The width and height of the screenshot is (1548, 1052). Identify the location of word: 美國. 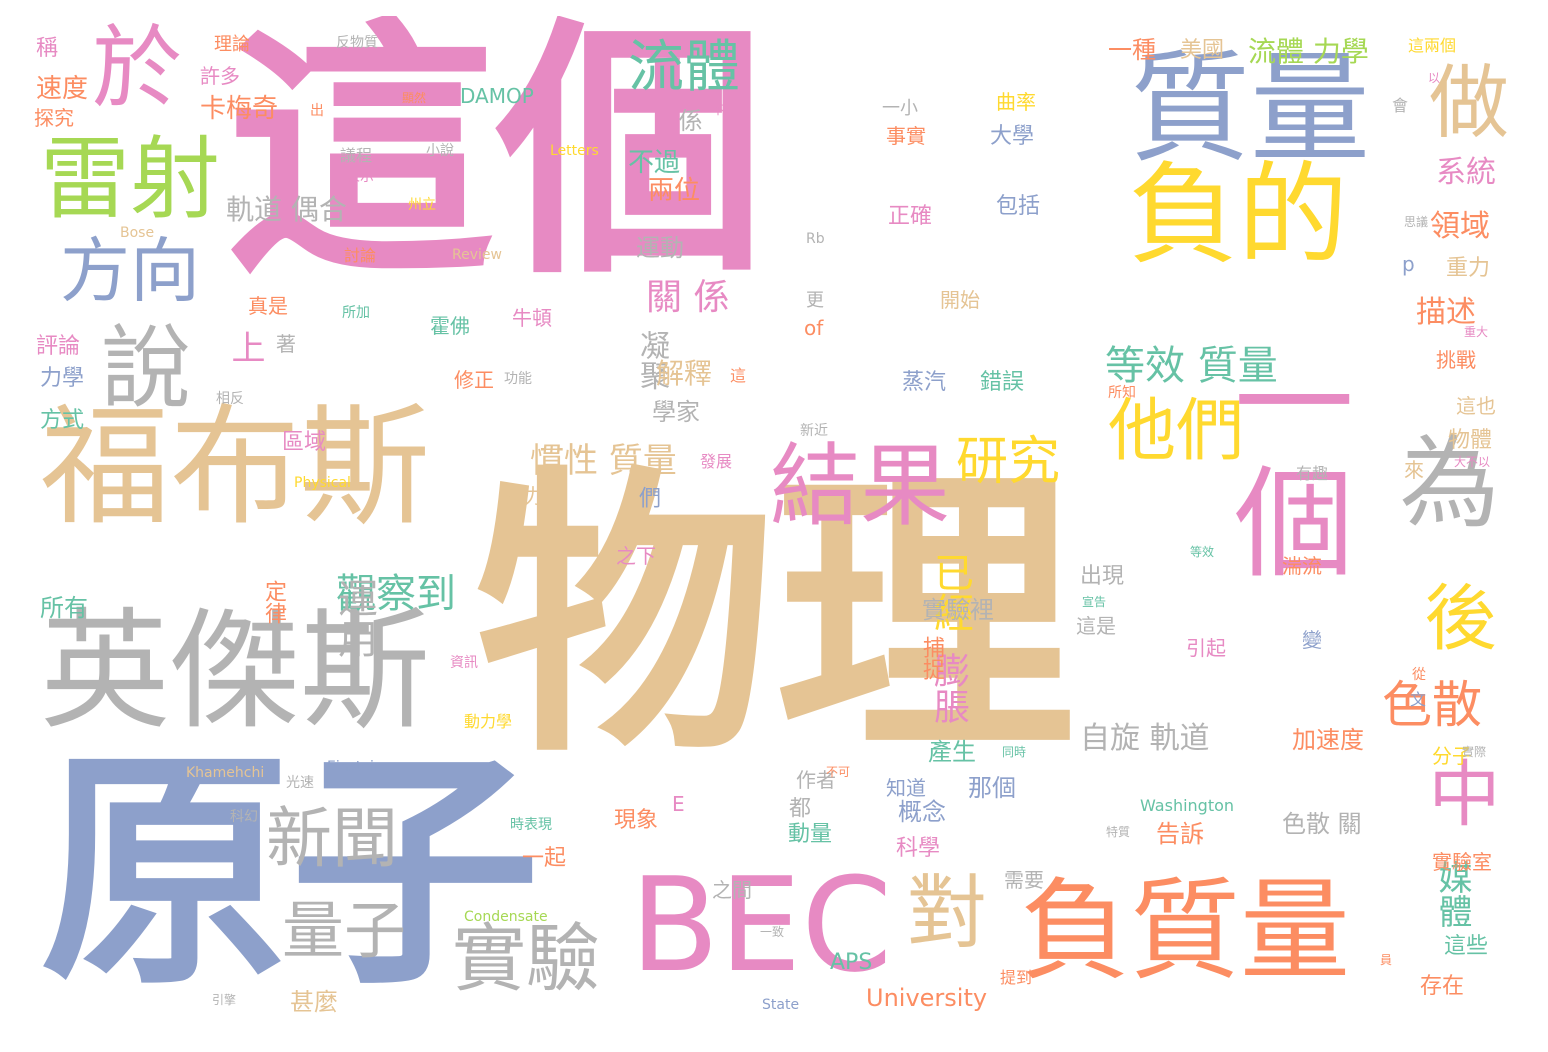
(1202, 50).